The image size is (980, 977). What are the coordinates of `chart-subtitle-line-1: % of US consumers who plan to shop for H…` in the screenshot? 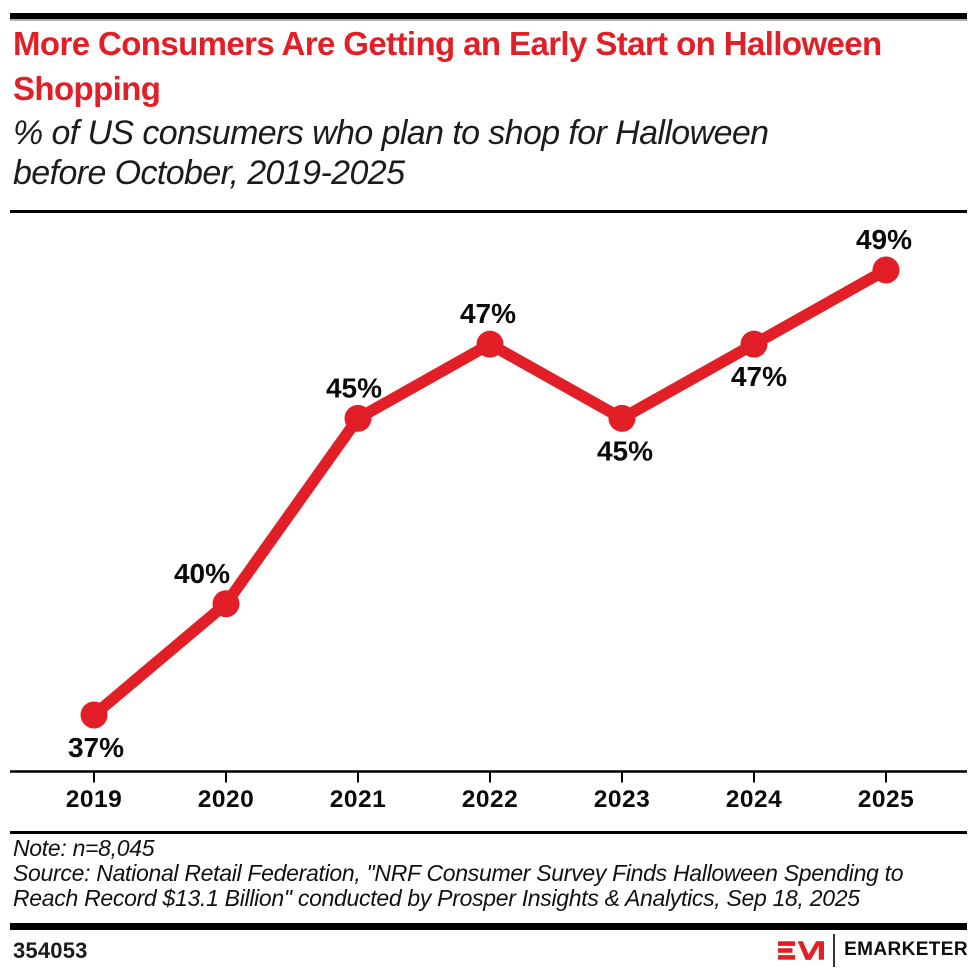 It's located at (391, 133).